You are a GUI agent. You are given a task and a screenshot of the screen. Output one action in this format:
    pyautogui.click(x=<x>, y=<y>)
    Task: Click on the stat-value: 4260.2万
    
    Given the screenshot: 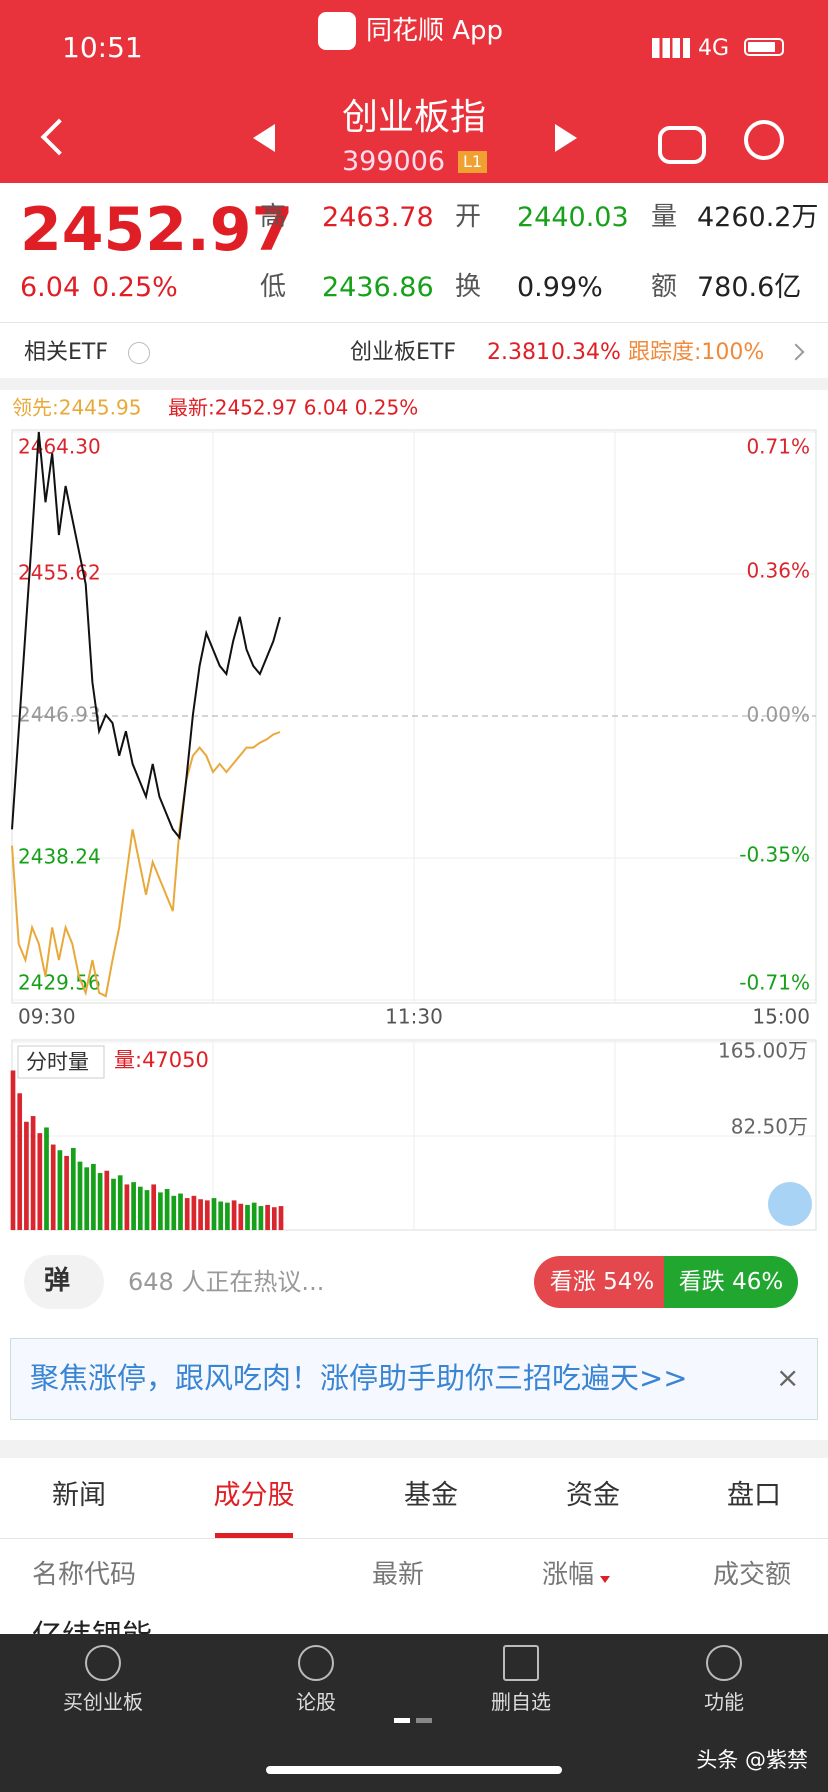 What is the action you would take?
    pyautogui.click(x=758, y=217)
    